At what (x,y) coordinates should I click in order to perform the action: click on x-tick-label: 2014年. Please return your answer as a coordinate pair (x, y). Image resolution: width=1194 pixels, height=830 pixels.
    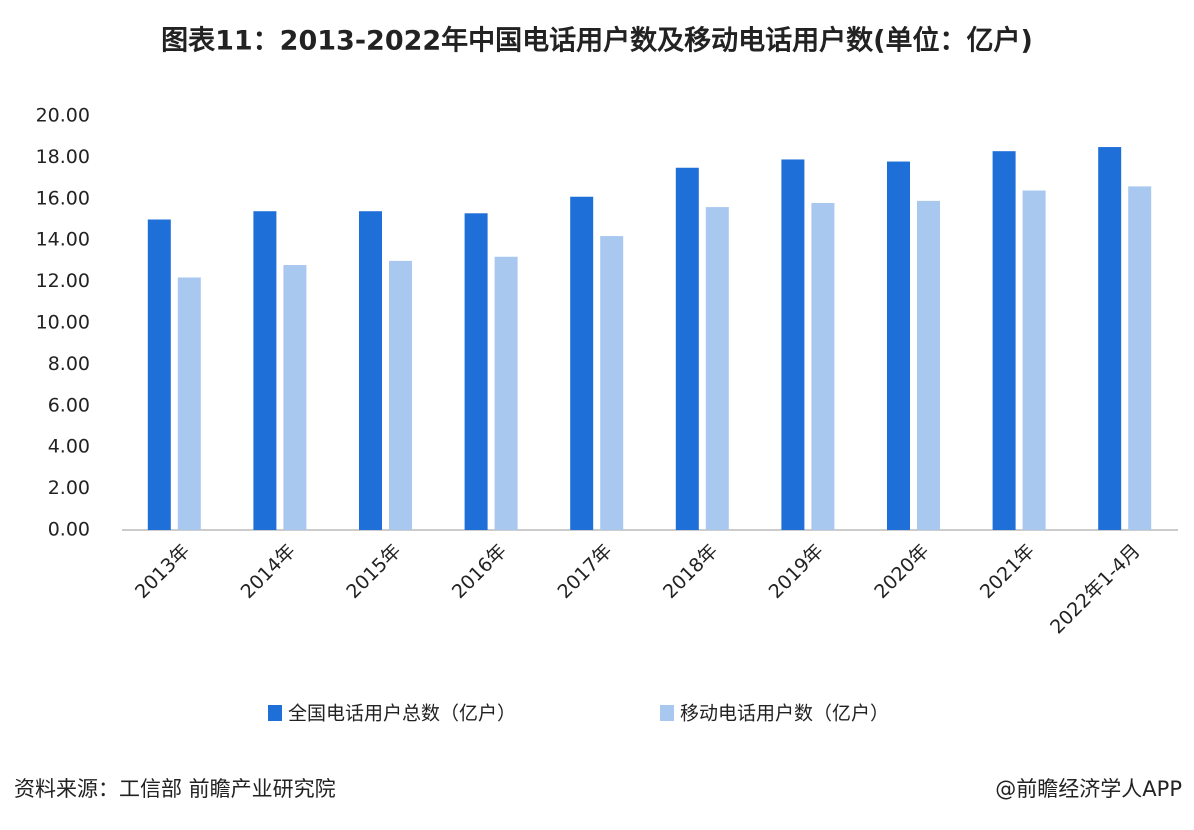
    Looking at the image, I should click on (268, 571).